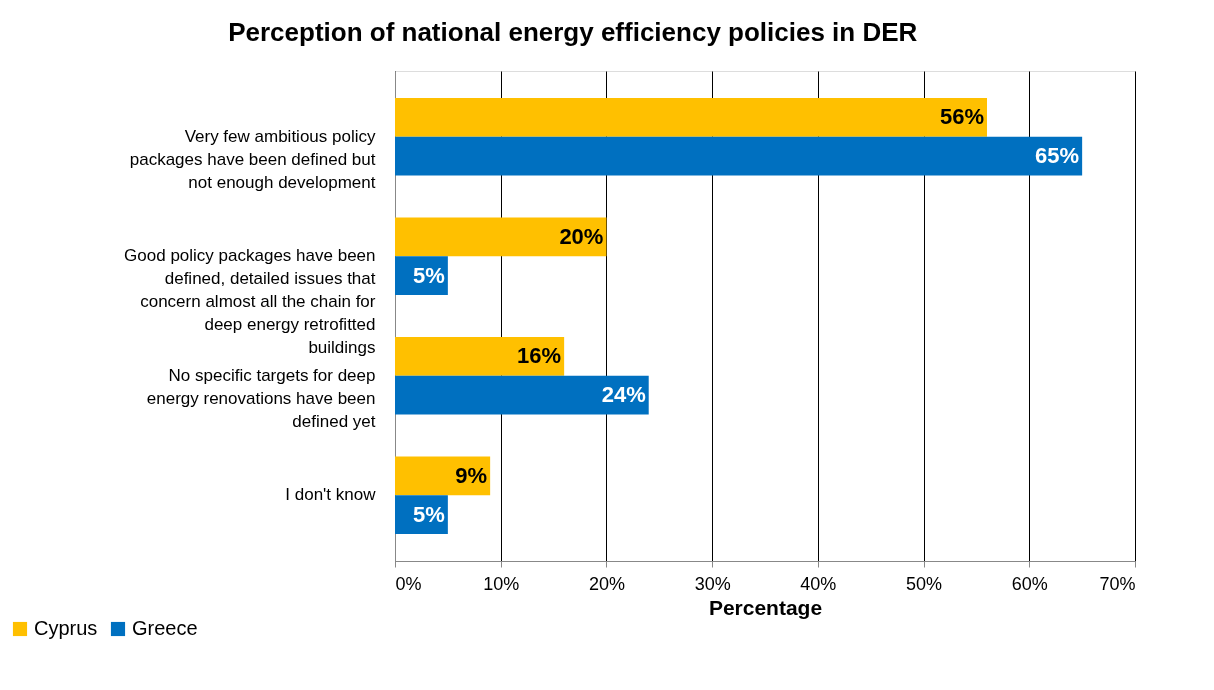  I want to click on x-tick-label: 20%, so click(606, 583).